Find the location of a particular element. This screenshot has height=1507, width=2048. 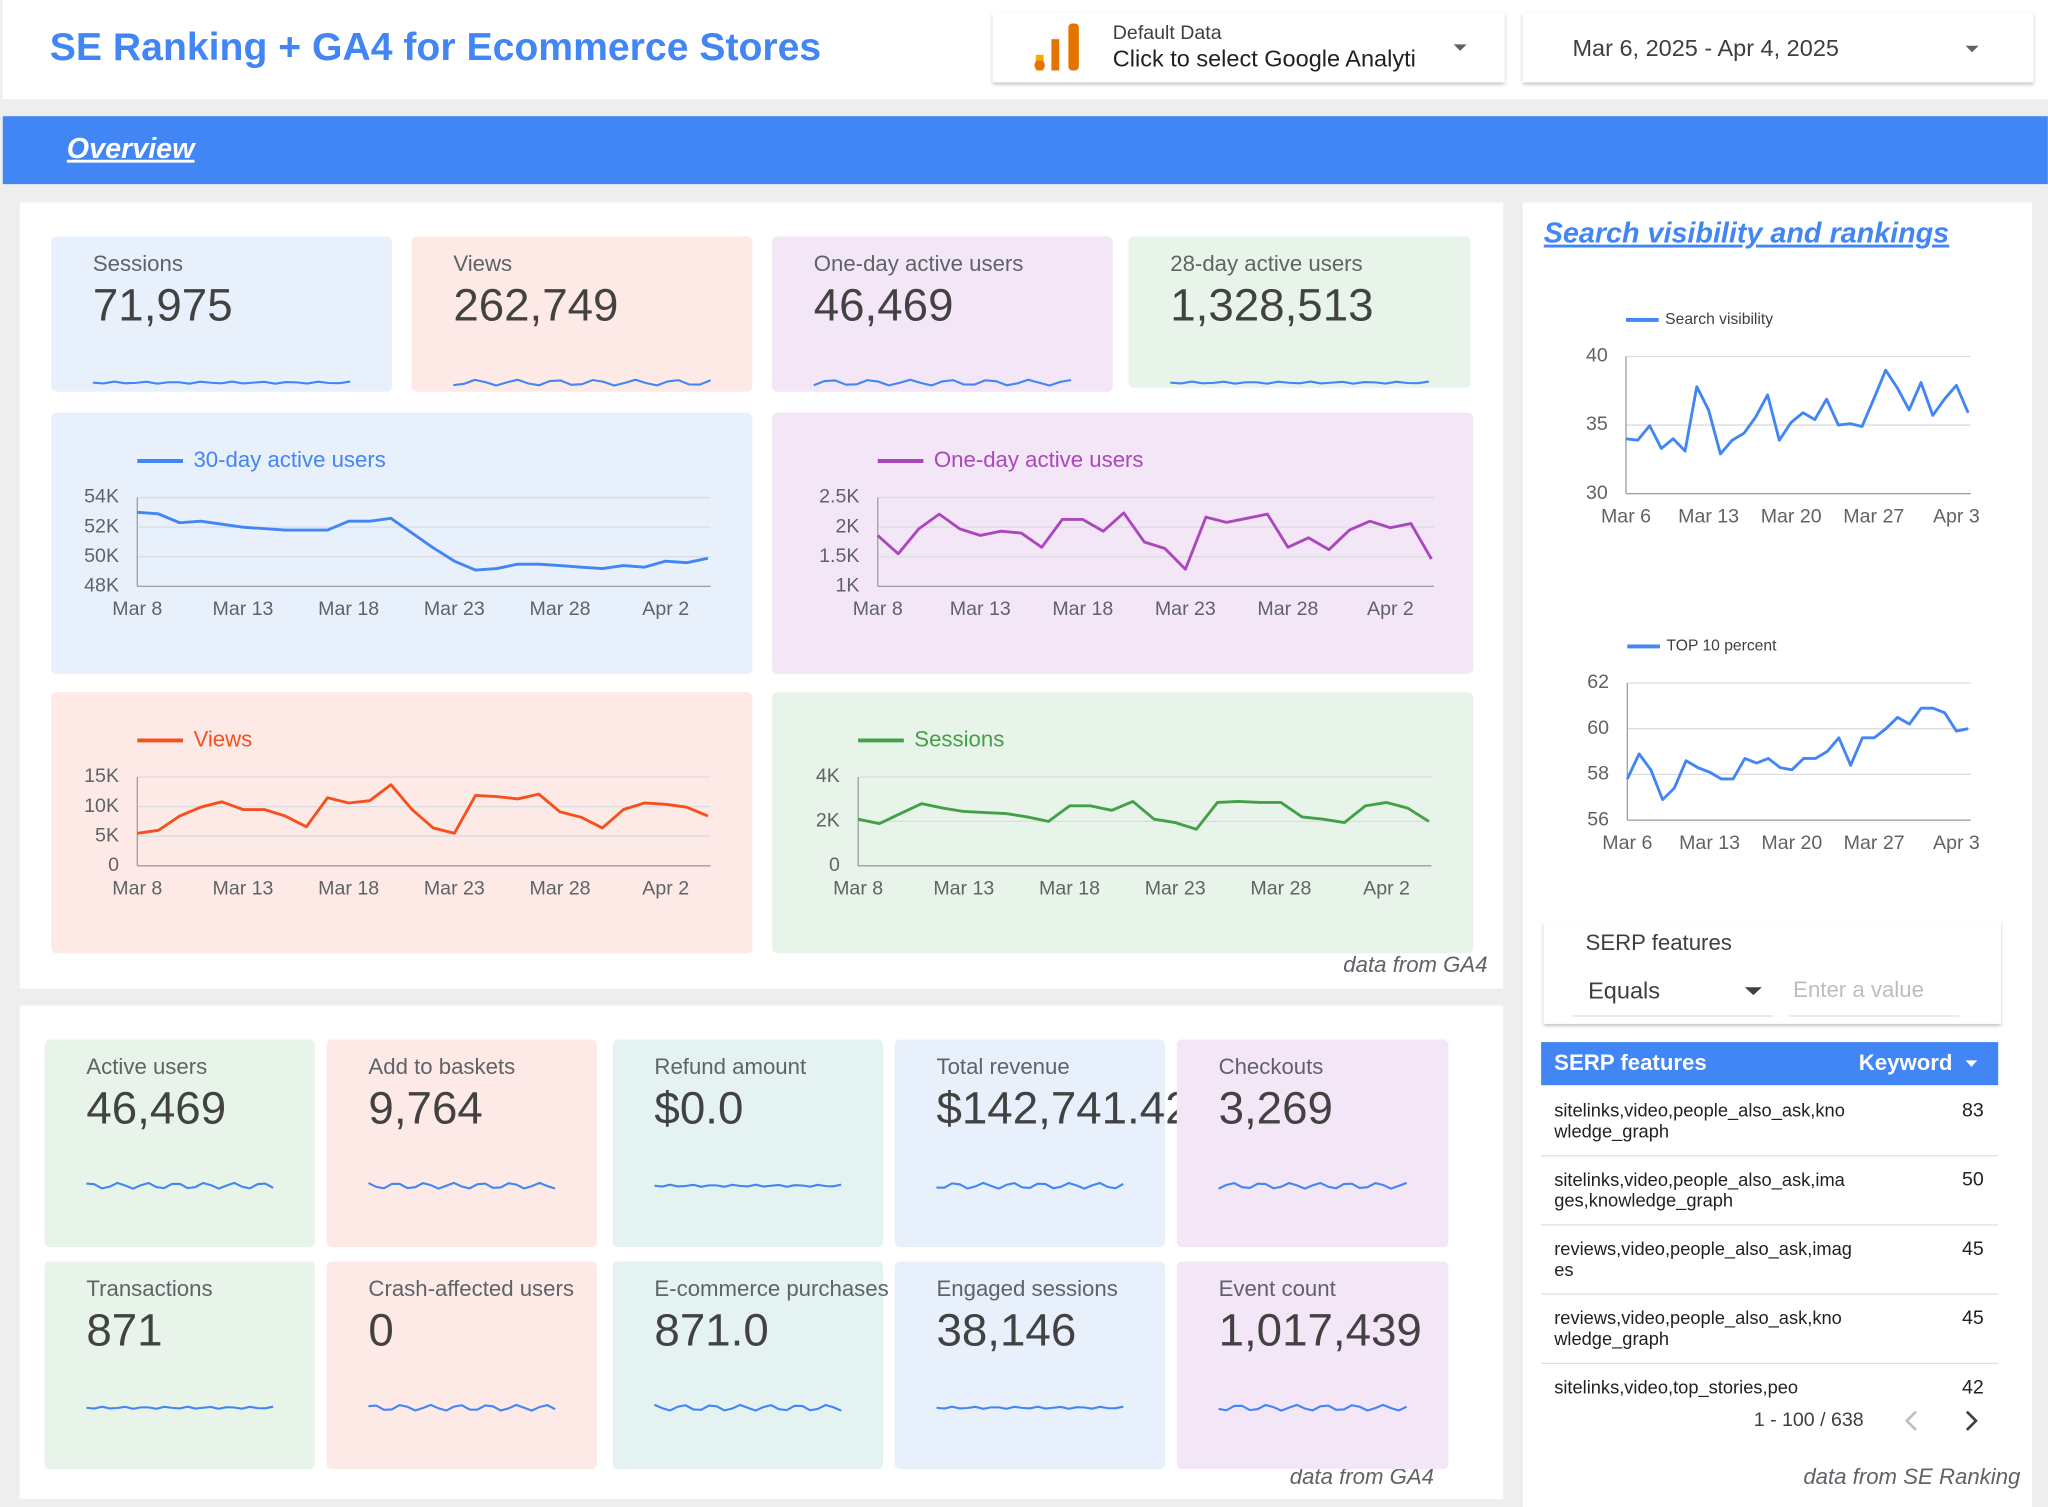

legend-label: 30-day active users is located at coordinates (289, 459).